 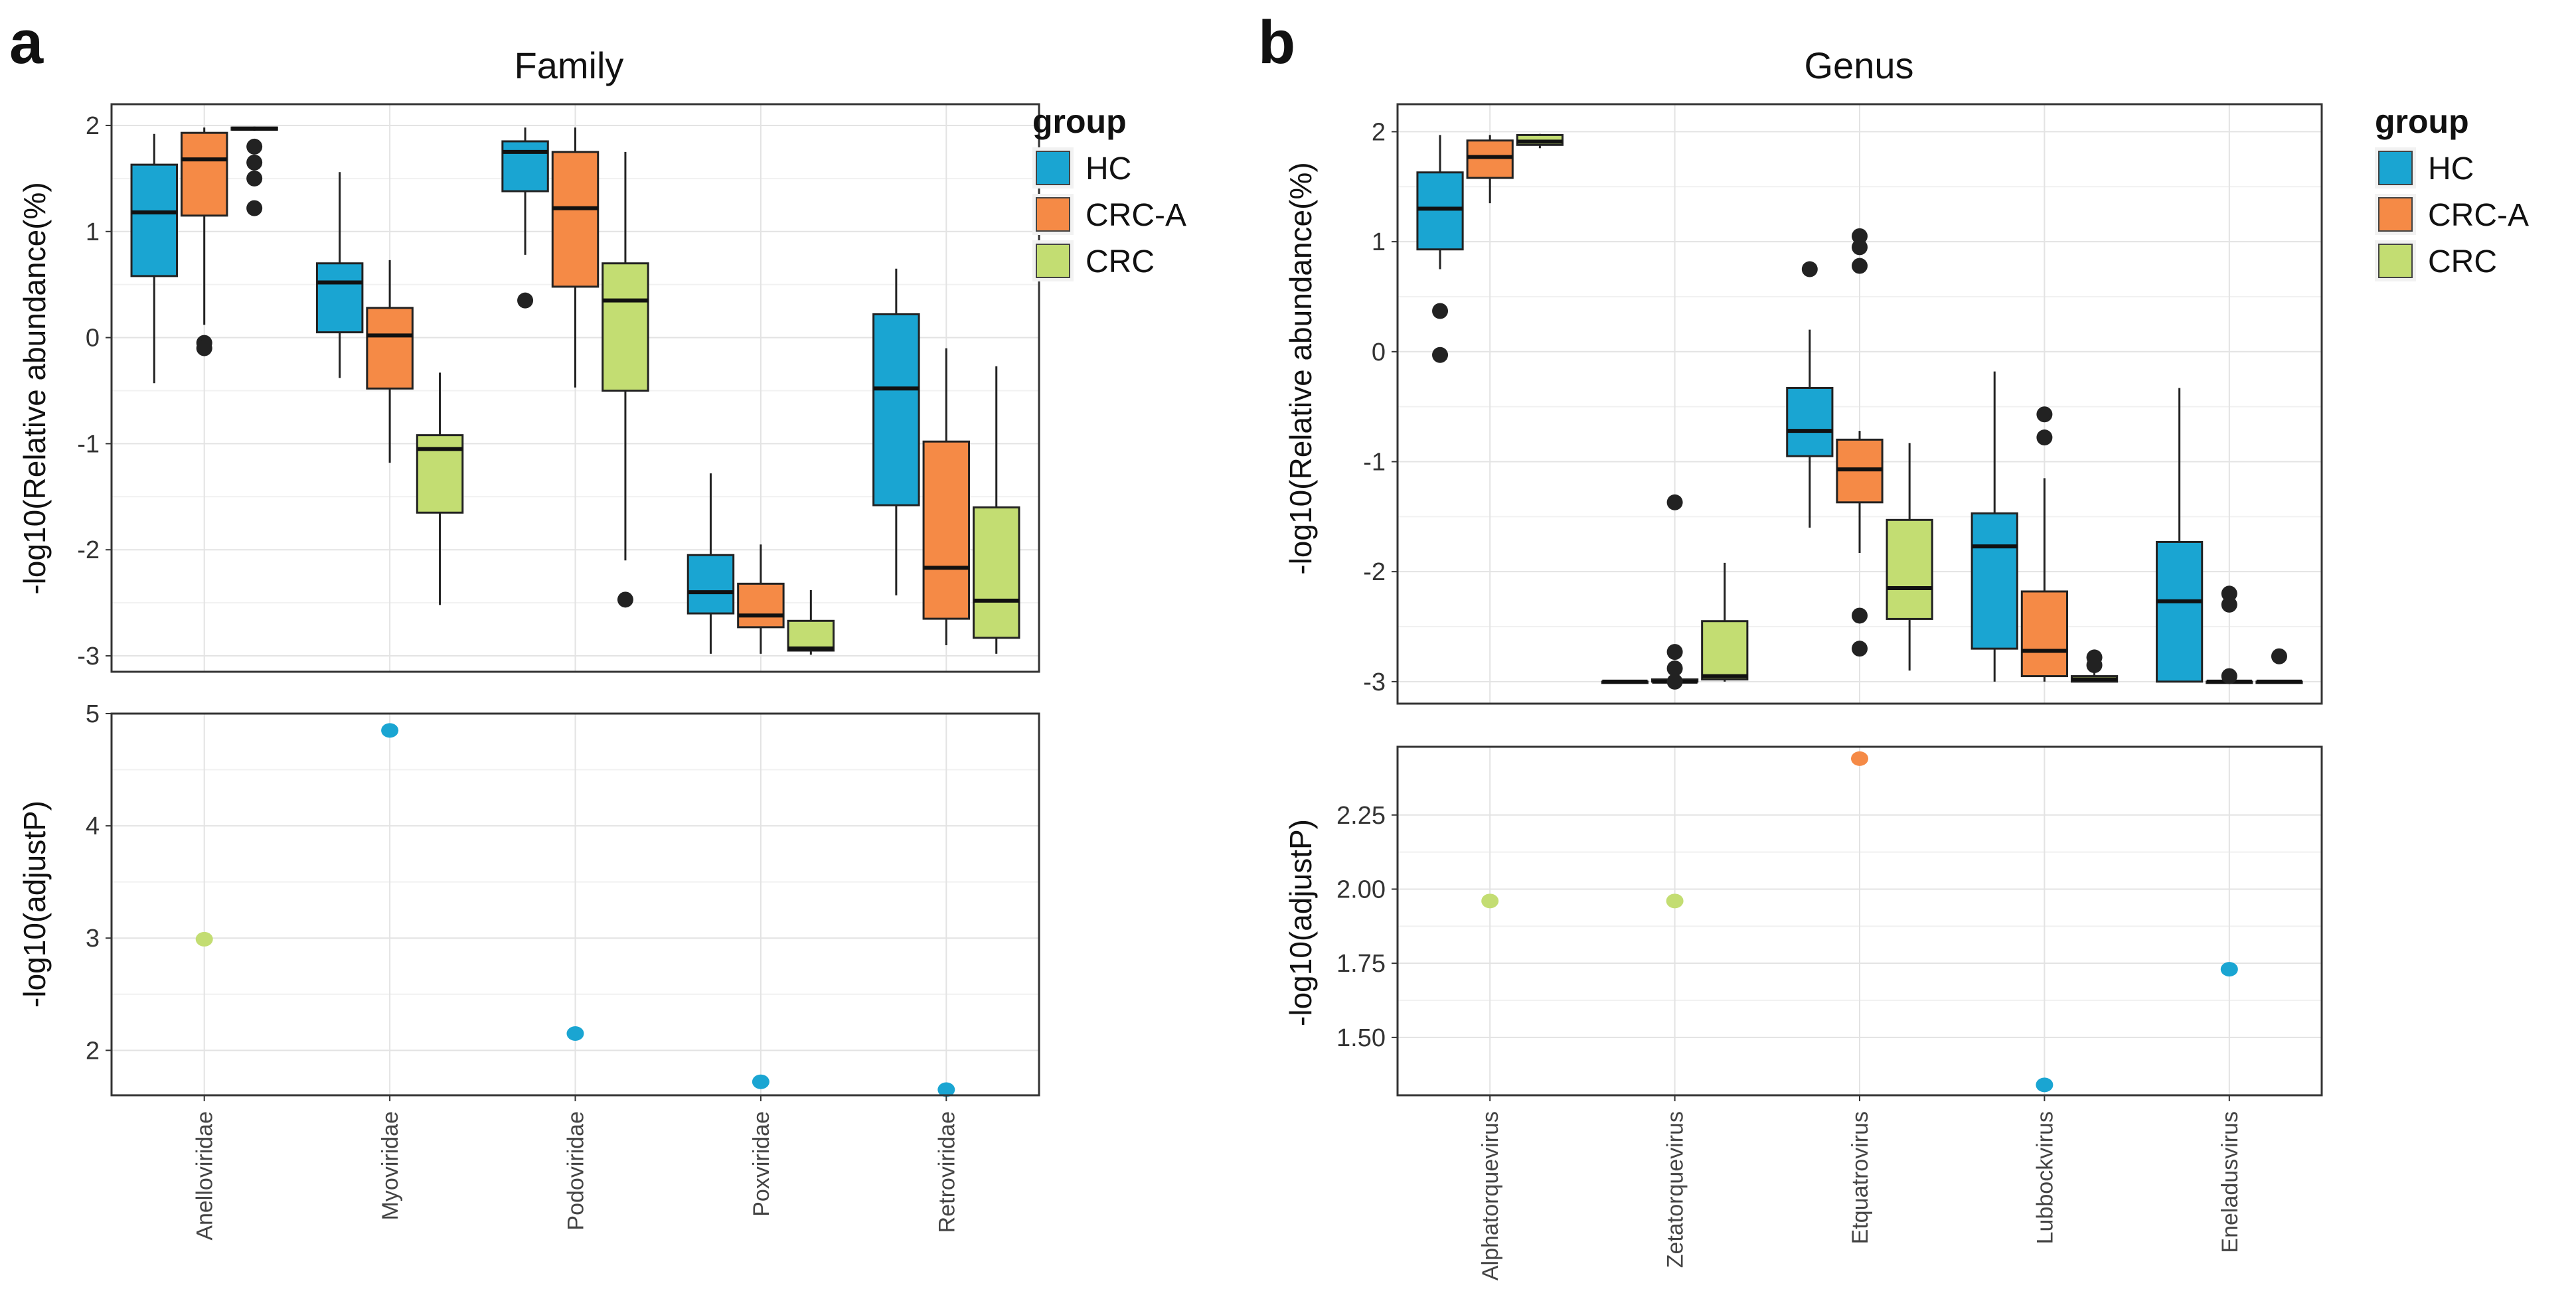 I want to click on x-tick-label: Anelloviridae, so click(x=205, y=1176).